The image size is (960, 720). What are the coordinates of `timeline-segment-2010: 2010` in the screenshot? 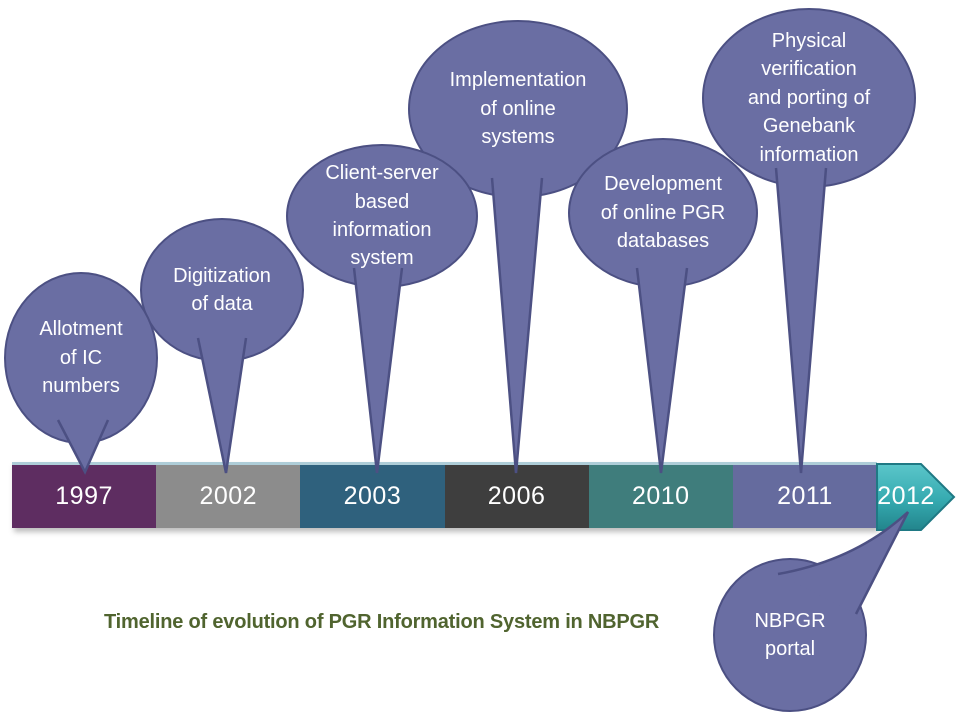 It's located at (660, 496).